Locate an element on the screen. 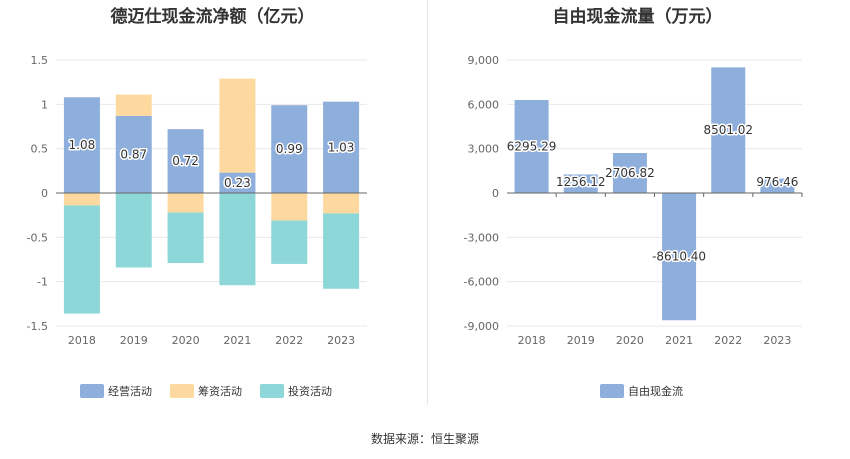  data-label: 976.46 is located at coordinates (777, 182).